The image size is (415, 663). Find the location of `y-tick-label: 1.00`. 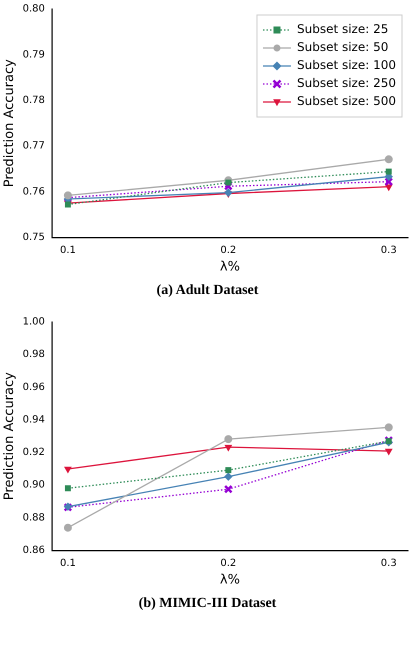

y-tick-label: 1.00 is located at coordinates (33, 322).